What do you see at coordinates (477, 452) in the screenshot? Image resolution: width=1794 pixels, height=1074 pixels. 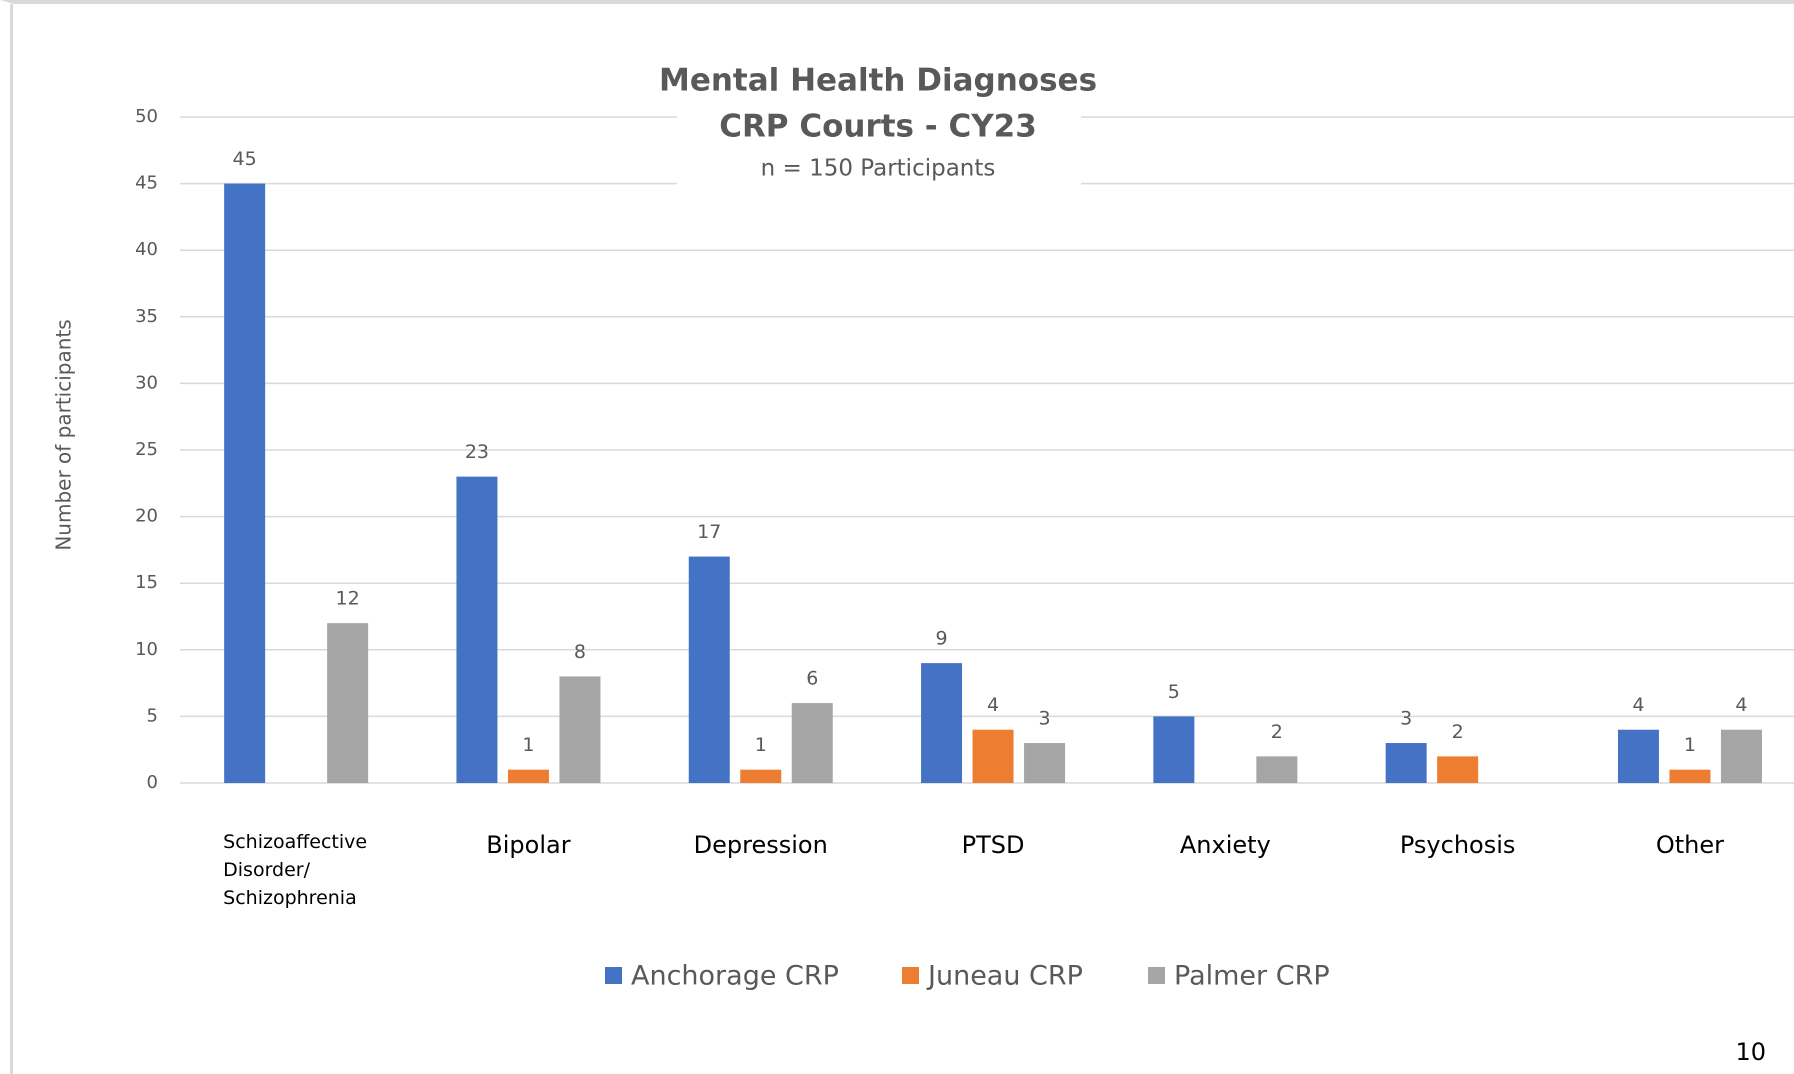 I see `data-label: 23` at bounding box center [477, 452].